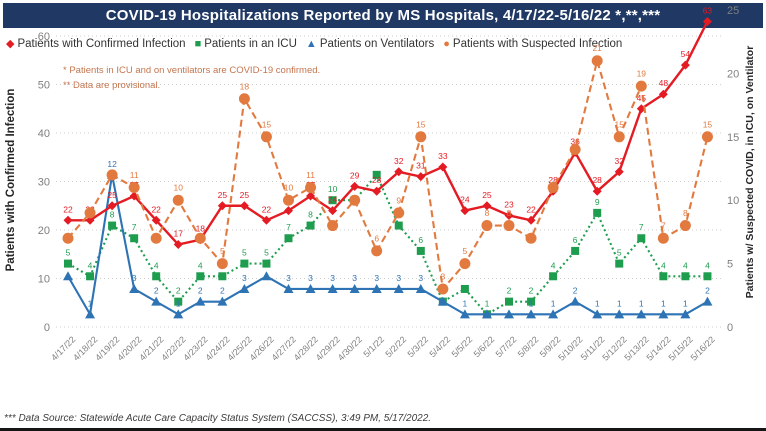 The image size is (766, 431). What do you see at coordinates (101, 44) in the screenshot?
I see `legend-label: Patients with Confirmed Infection` at bounding box center [101, 44].